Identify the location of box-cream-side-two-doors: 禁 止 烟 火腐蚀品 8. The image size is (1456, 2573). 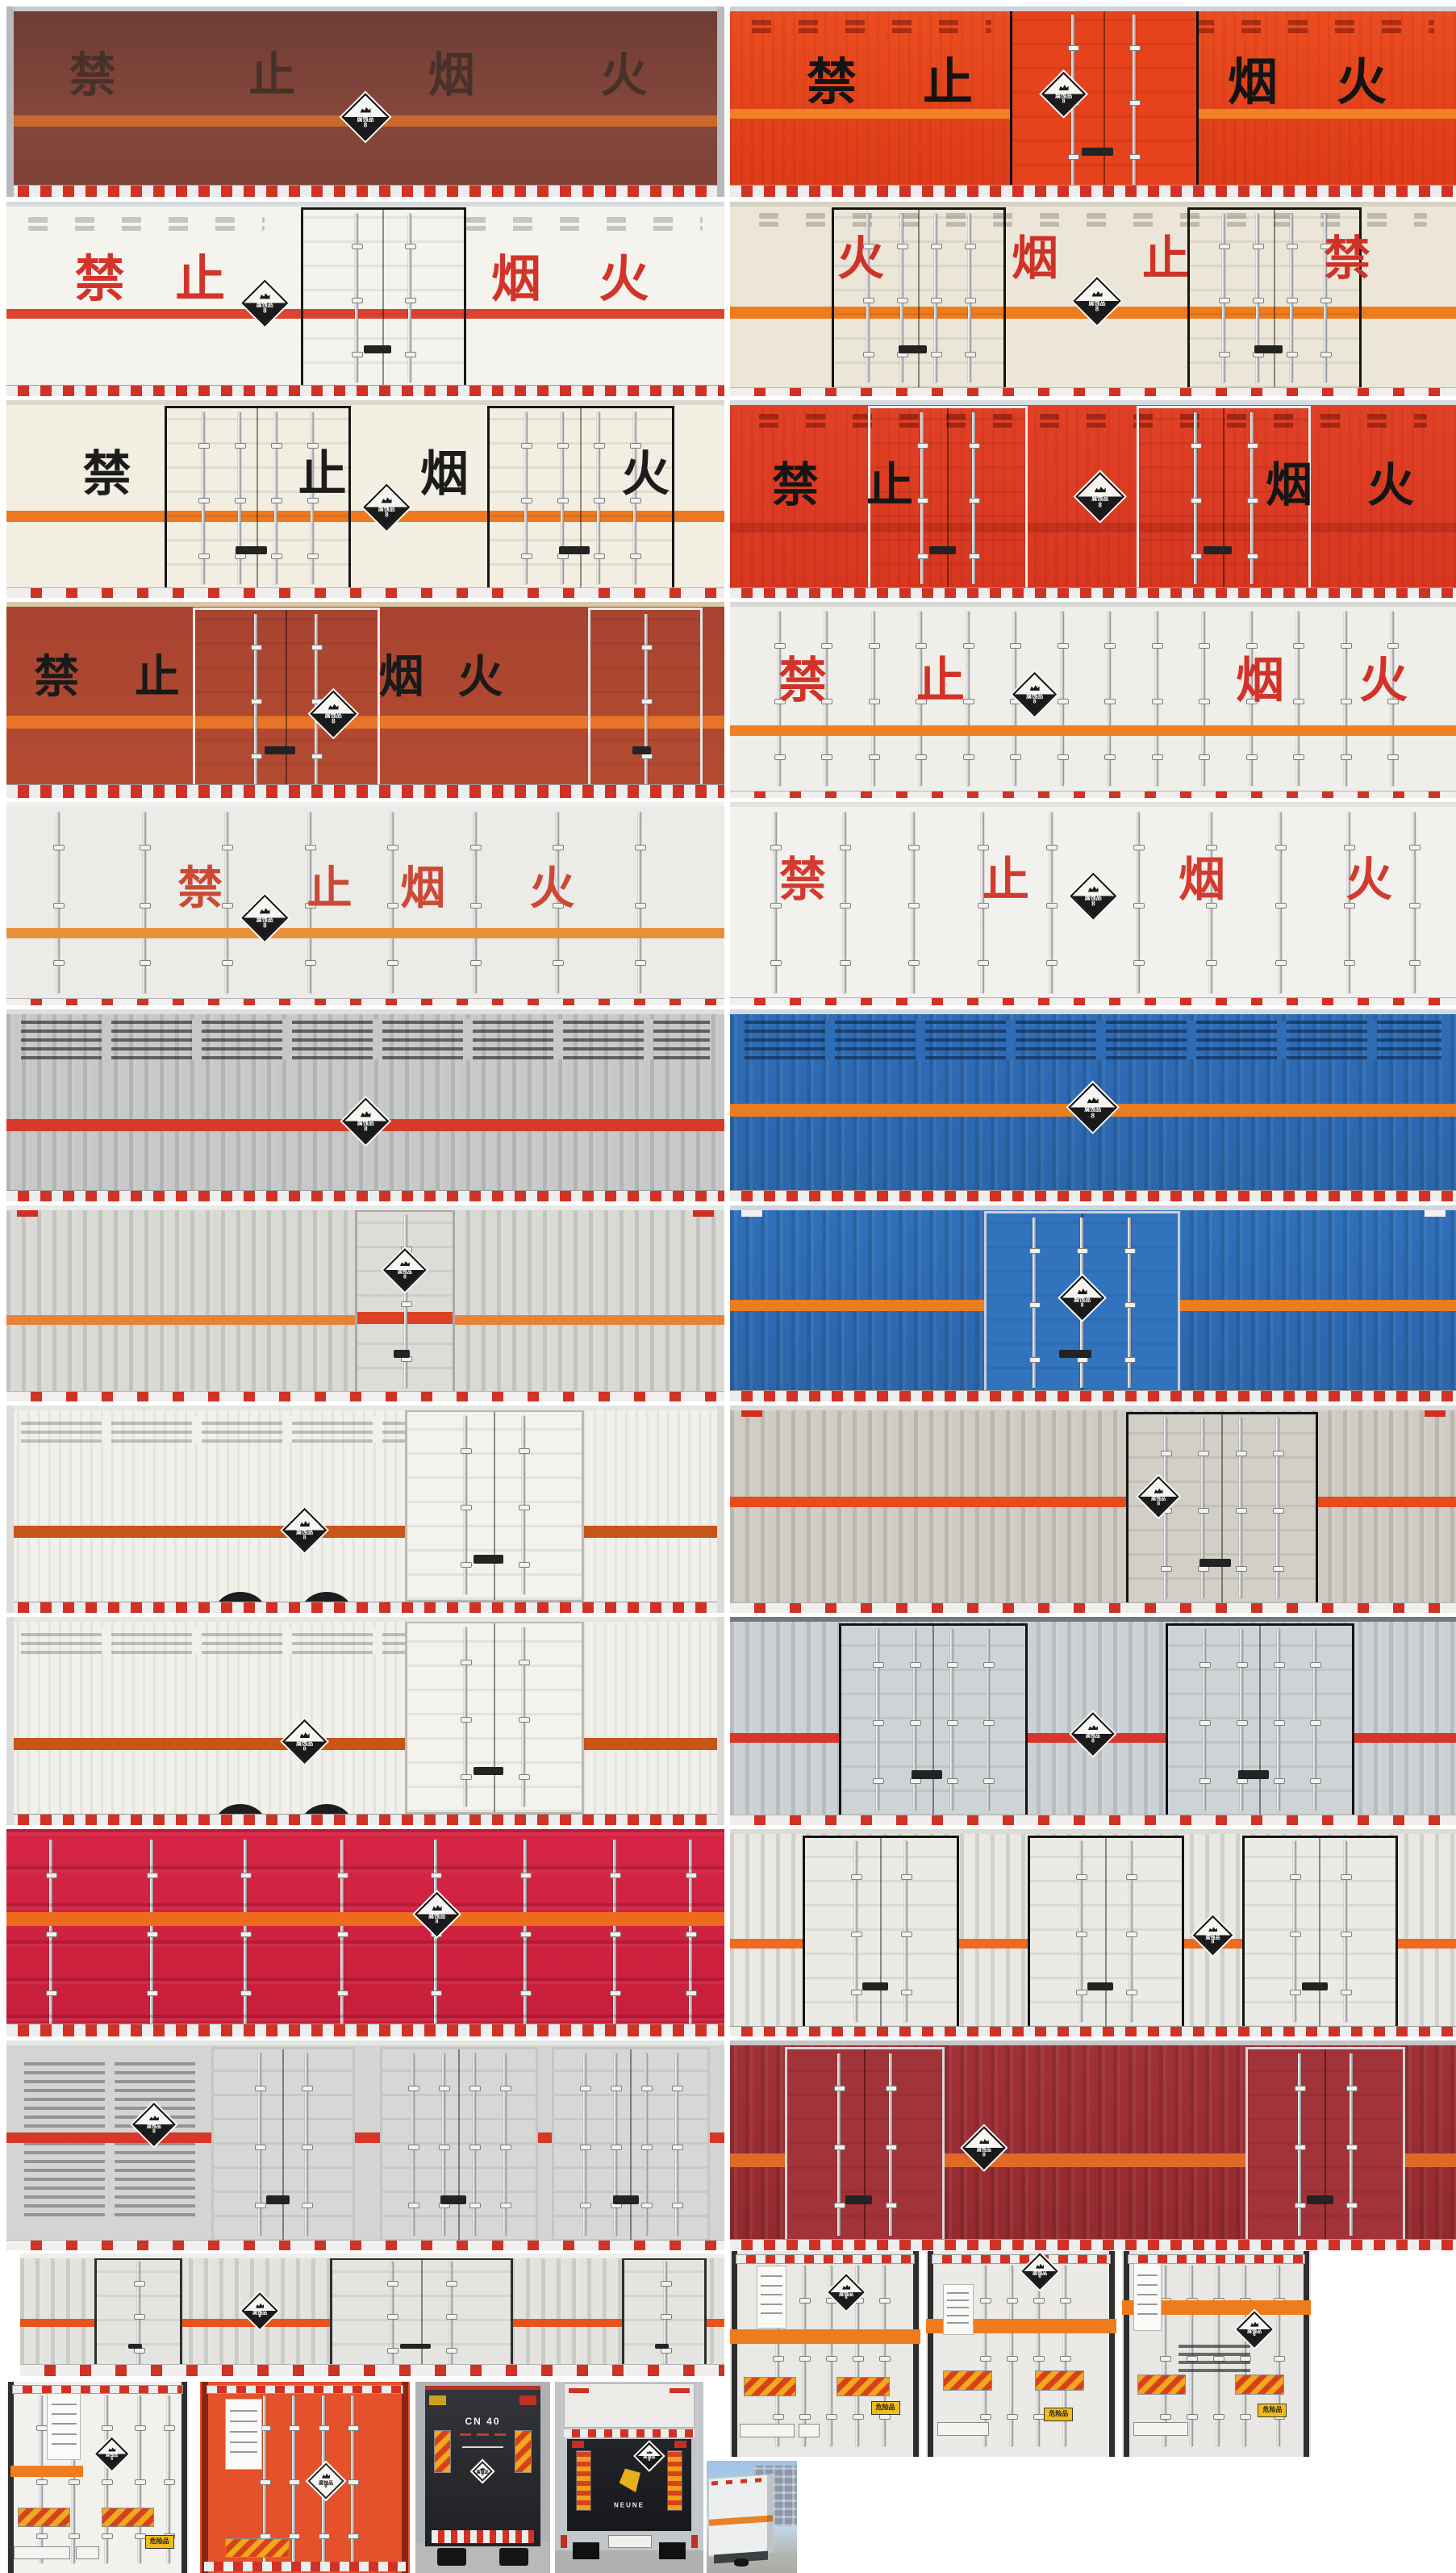
(365, 499).